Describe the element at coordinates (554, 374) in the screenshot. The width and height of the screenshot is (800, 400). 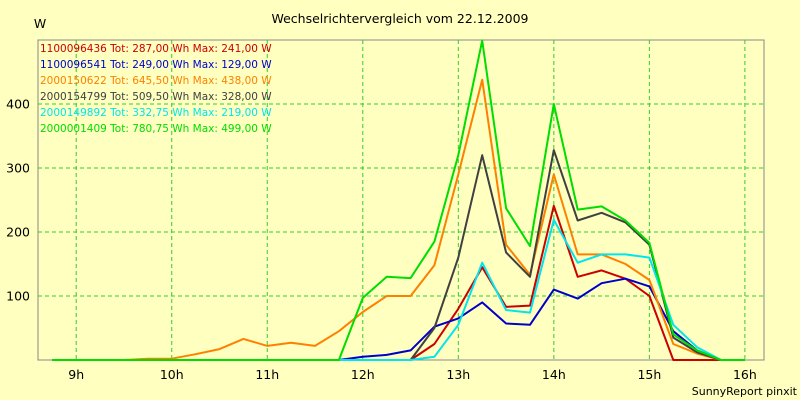
I see `x-tick-label: 14h` at that location.